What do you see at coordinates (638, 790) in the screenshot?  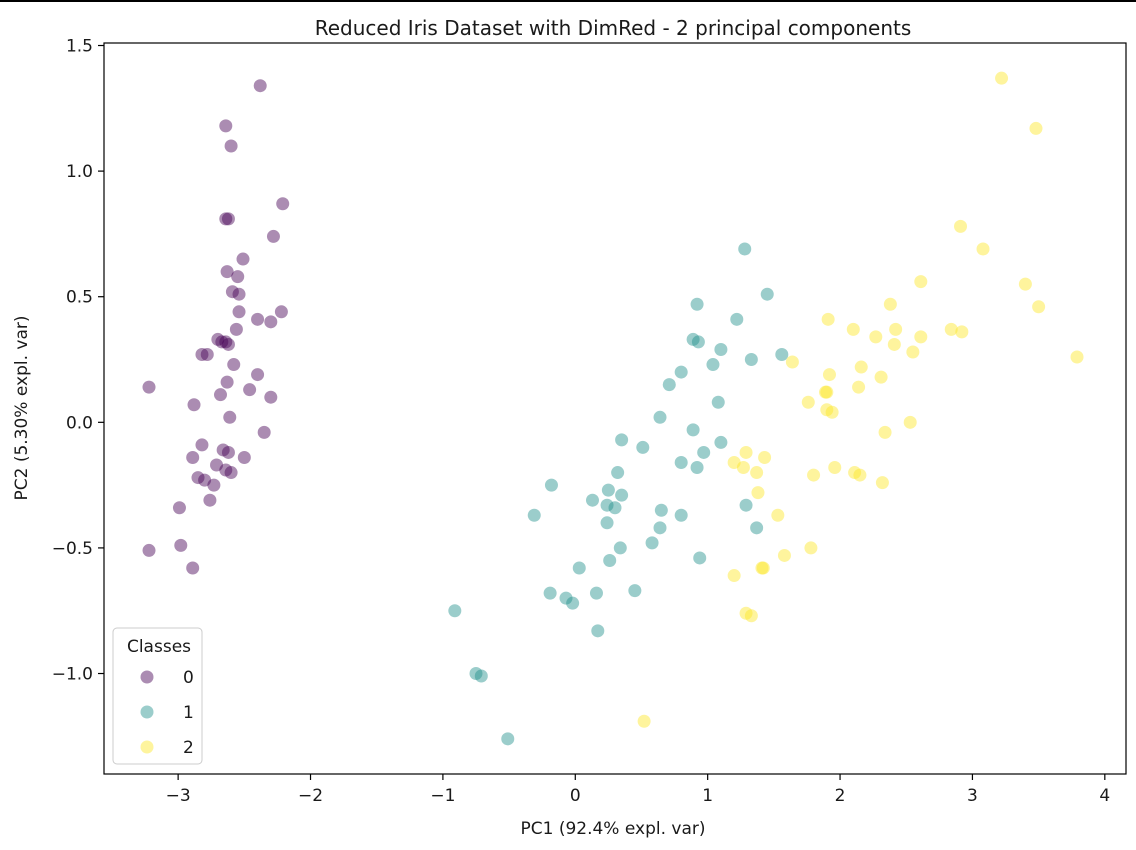 I see `x-axis: −3 −2 −1 0 1 2 3 4` at bounding box center [638, 790].